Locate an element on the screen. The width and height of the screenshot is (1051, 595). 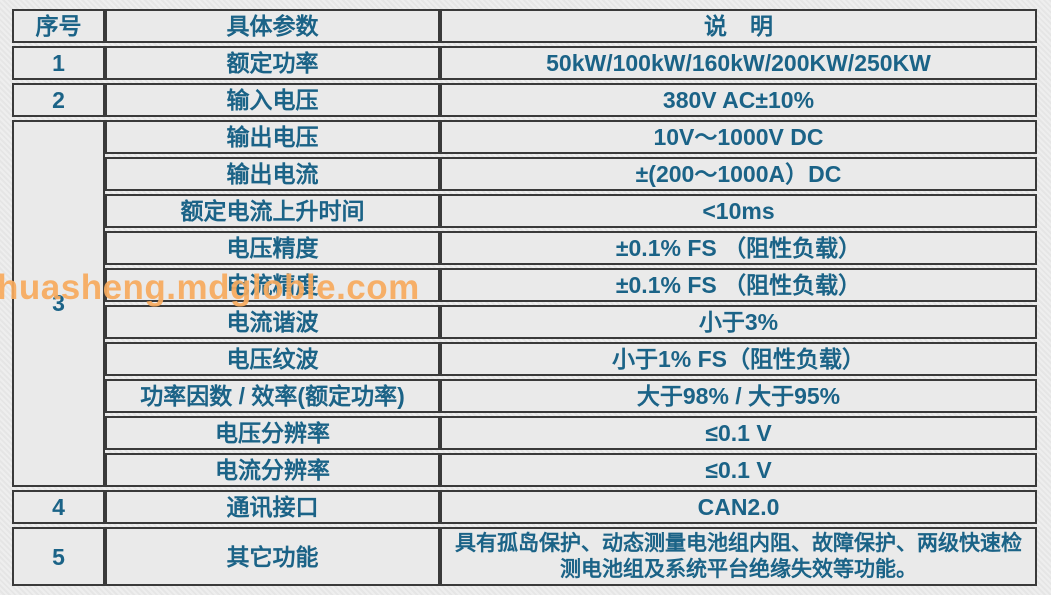
table-row-output-current: 输出电流 ±(200～1000A）DC is located at coordinates (524, 174).